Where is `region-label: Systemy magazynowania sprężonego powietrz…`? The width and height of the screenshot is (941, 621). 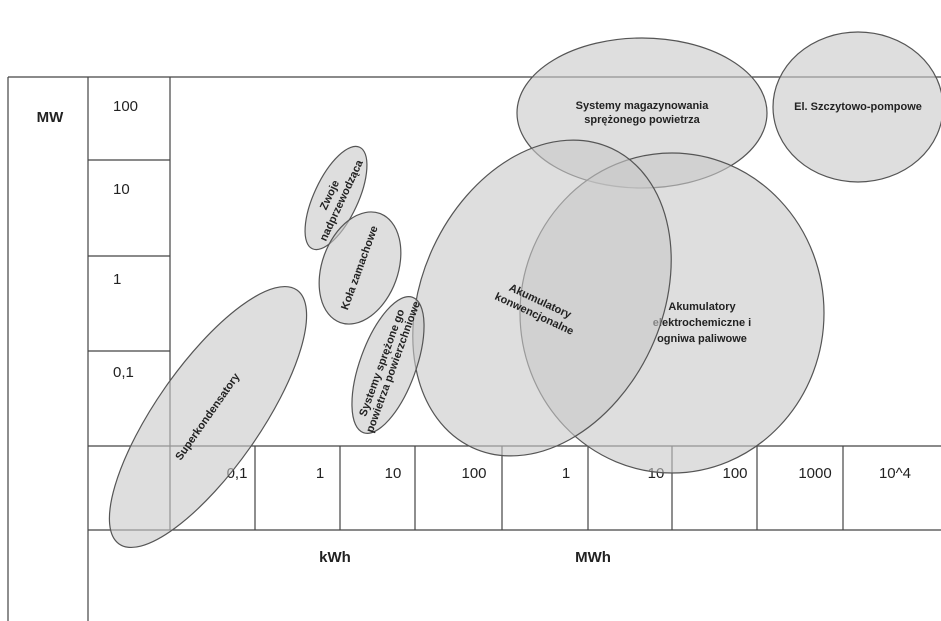
region-label: Systemy magazynowania sprężonego powietrz… is located at coordinates (643, 113).